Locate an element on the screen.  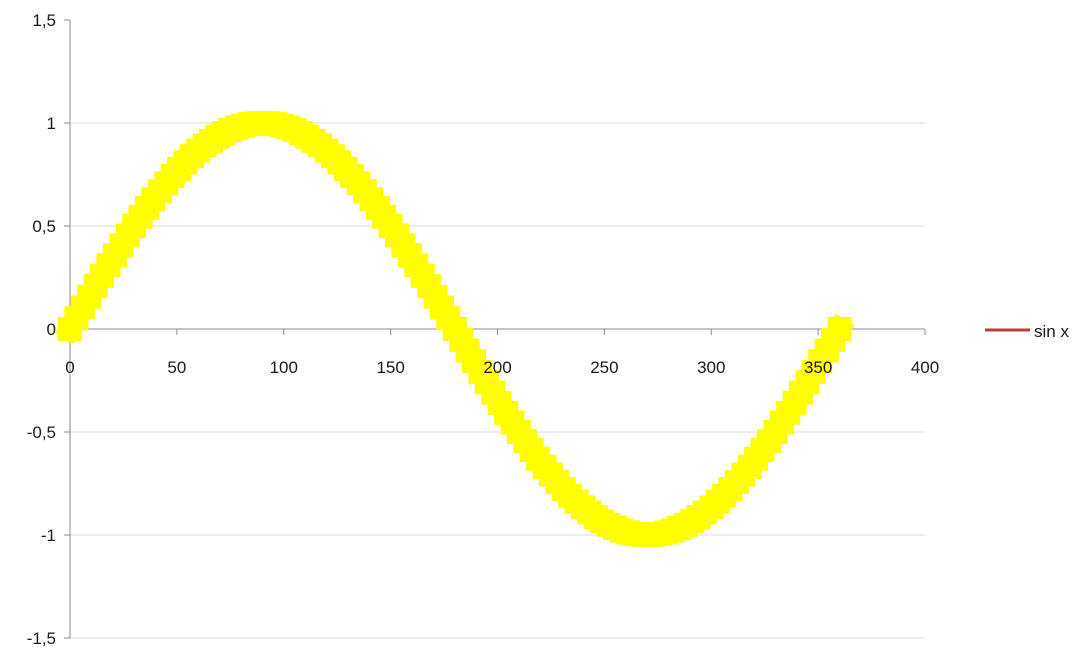
y-tick-label-1: 1 is located at coordinates (51, 123).